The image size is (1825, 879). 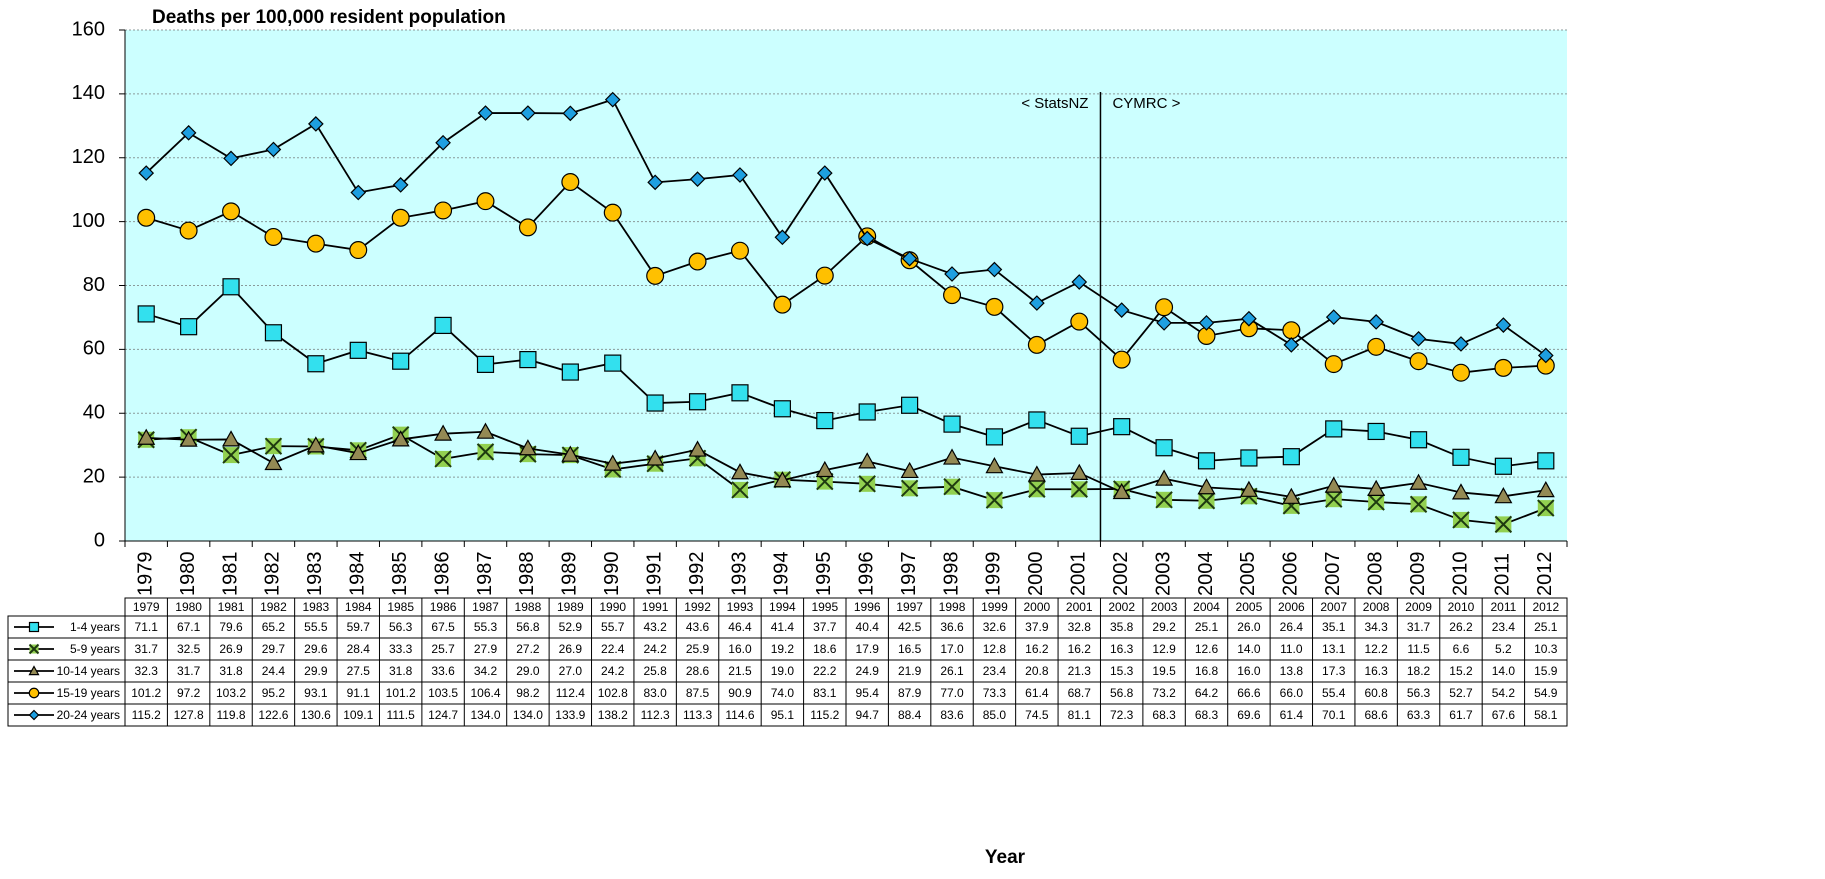 What do you see at coordinates (698, 693) in the screenshot?
I see `table-cell: 87.5` at bounding box center [698, 693].